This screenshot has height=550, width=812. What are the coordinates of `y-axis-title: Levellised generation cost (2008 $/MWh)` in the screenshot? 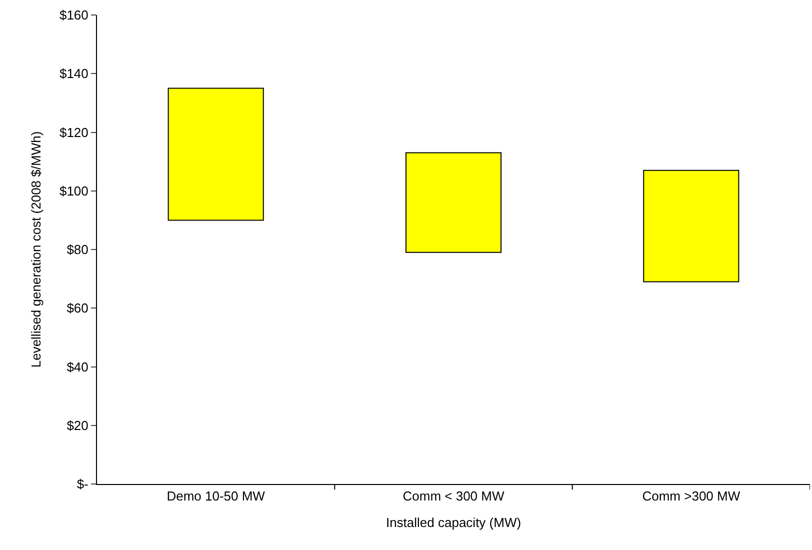 It's located at (36, 249).